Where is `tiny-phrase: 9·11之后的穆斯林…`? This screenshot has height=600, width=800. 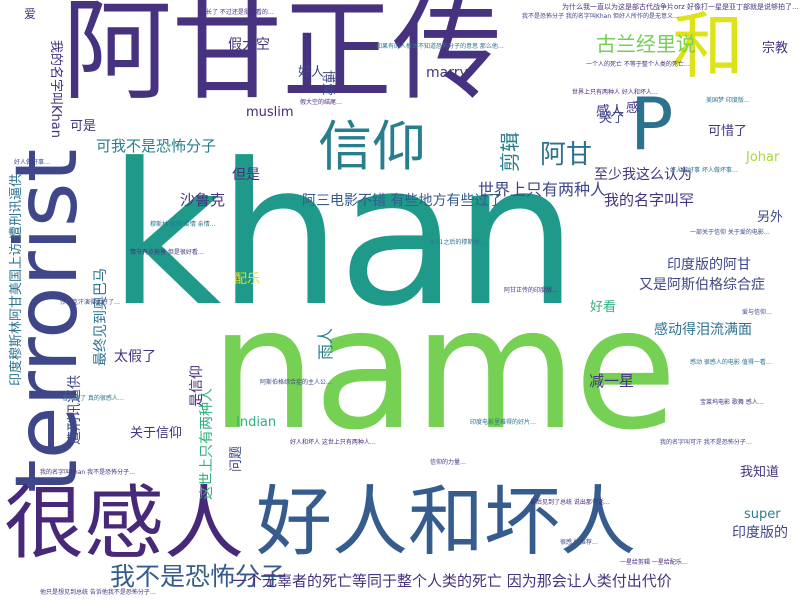 tiny-phrase: 9·11之后的穆斯林… is located at coordinates (458, 242).